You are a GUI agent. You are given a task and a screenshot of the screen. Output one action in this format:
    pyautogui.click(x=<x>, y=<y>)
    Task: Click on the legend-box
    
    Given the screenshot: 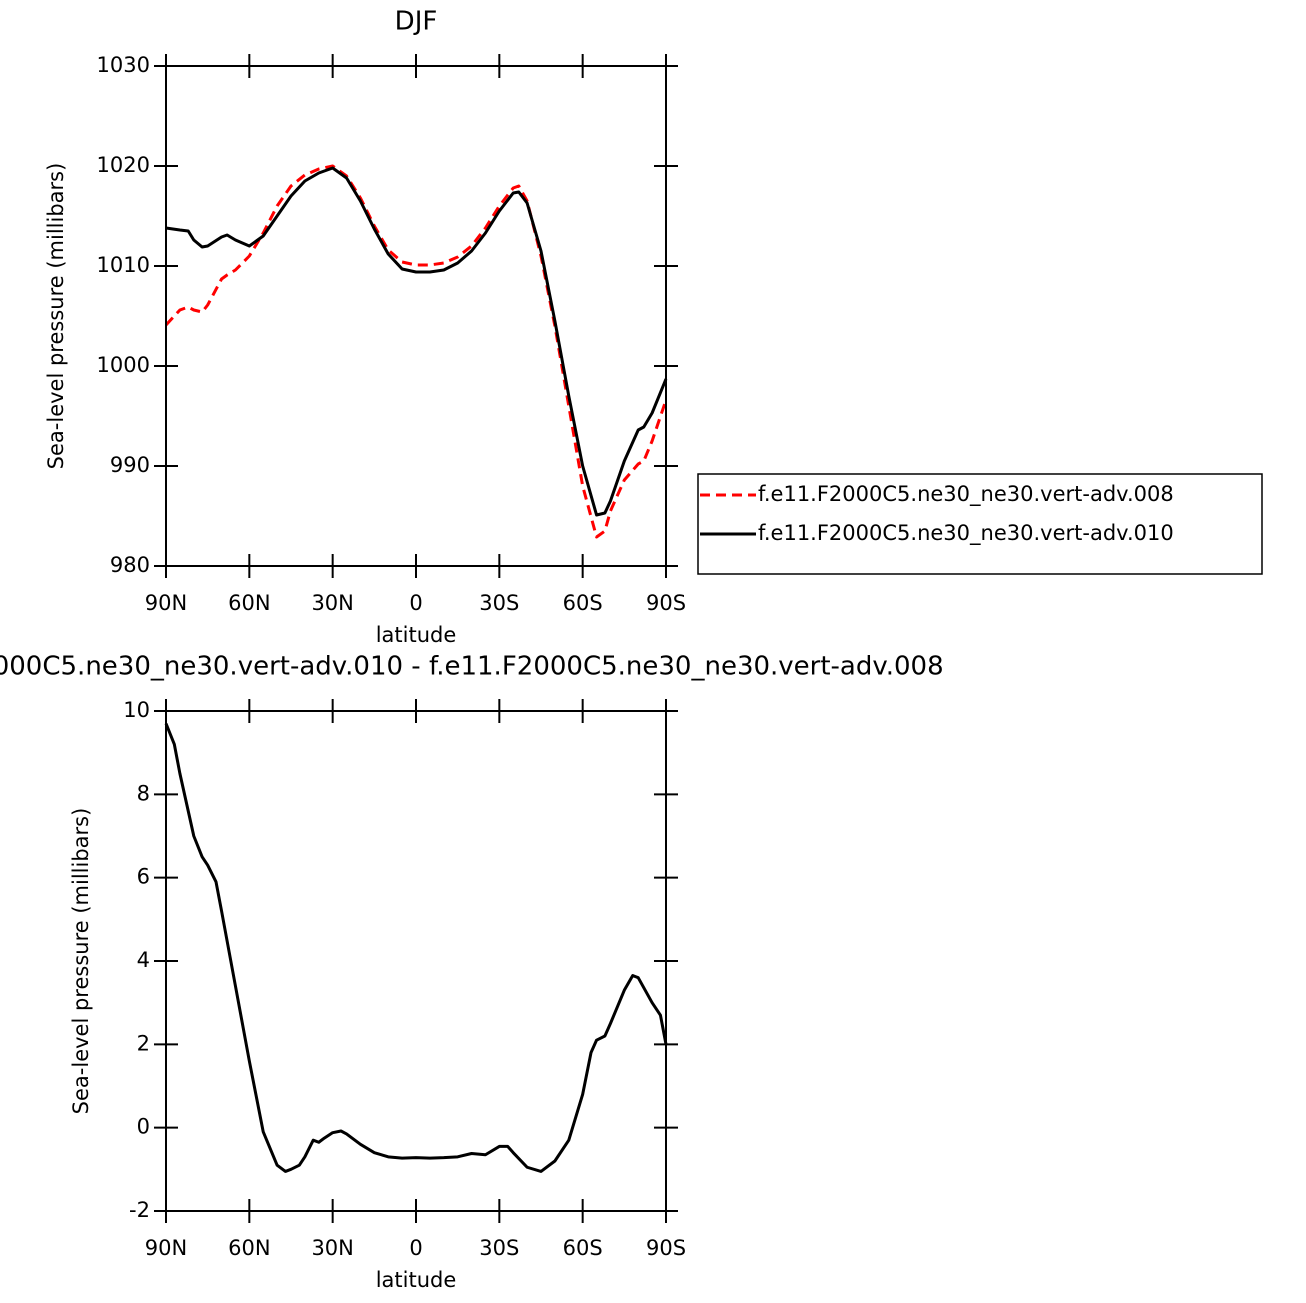 What is the action you would take?
    pyautogui.click(x=980, y=524)
    